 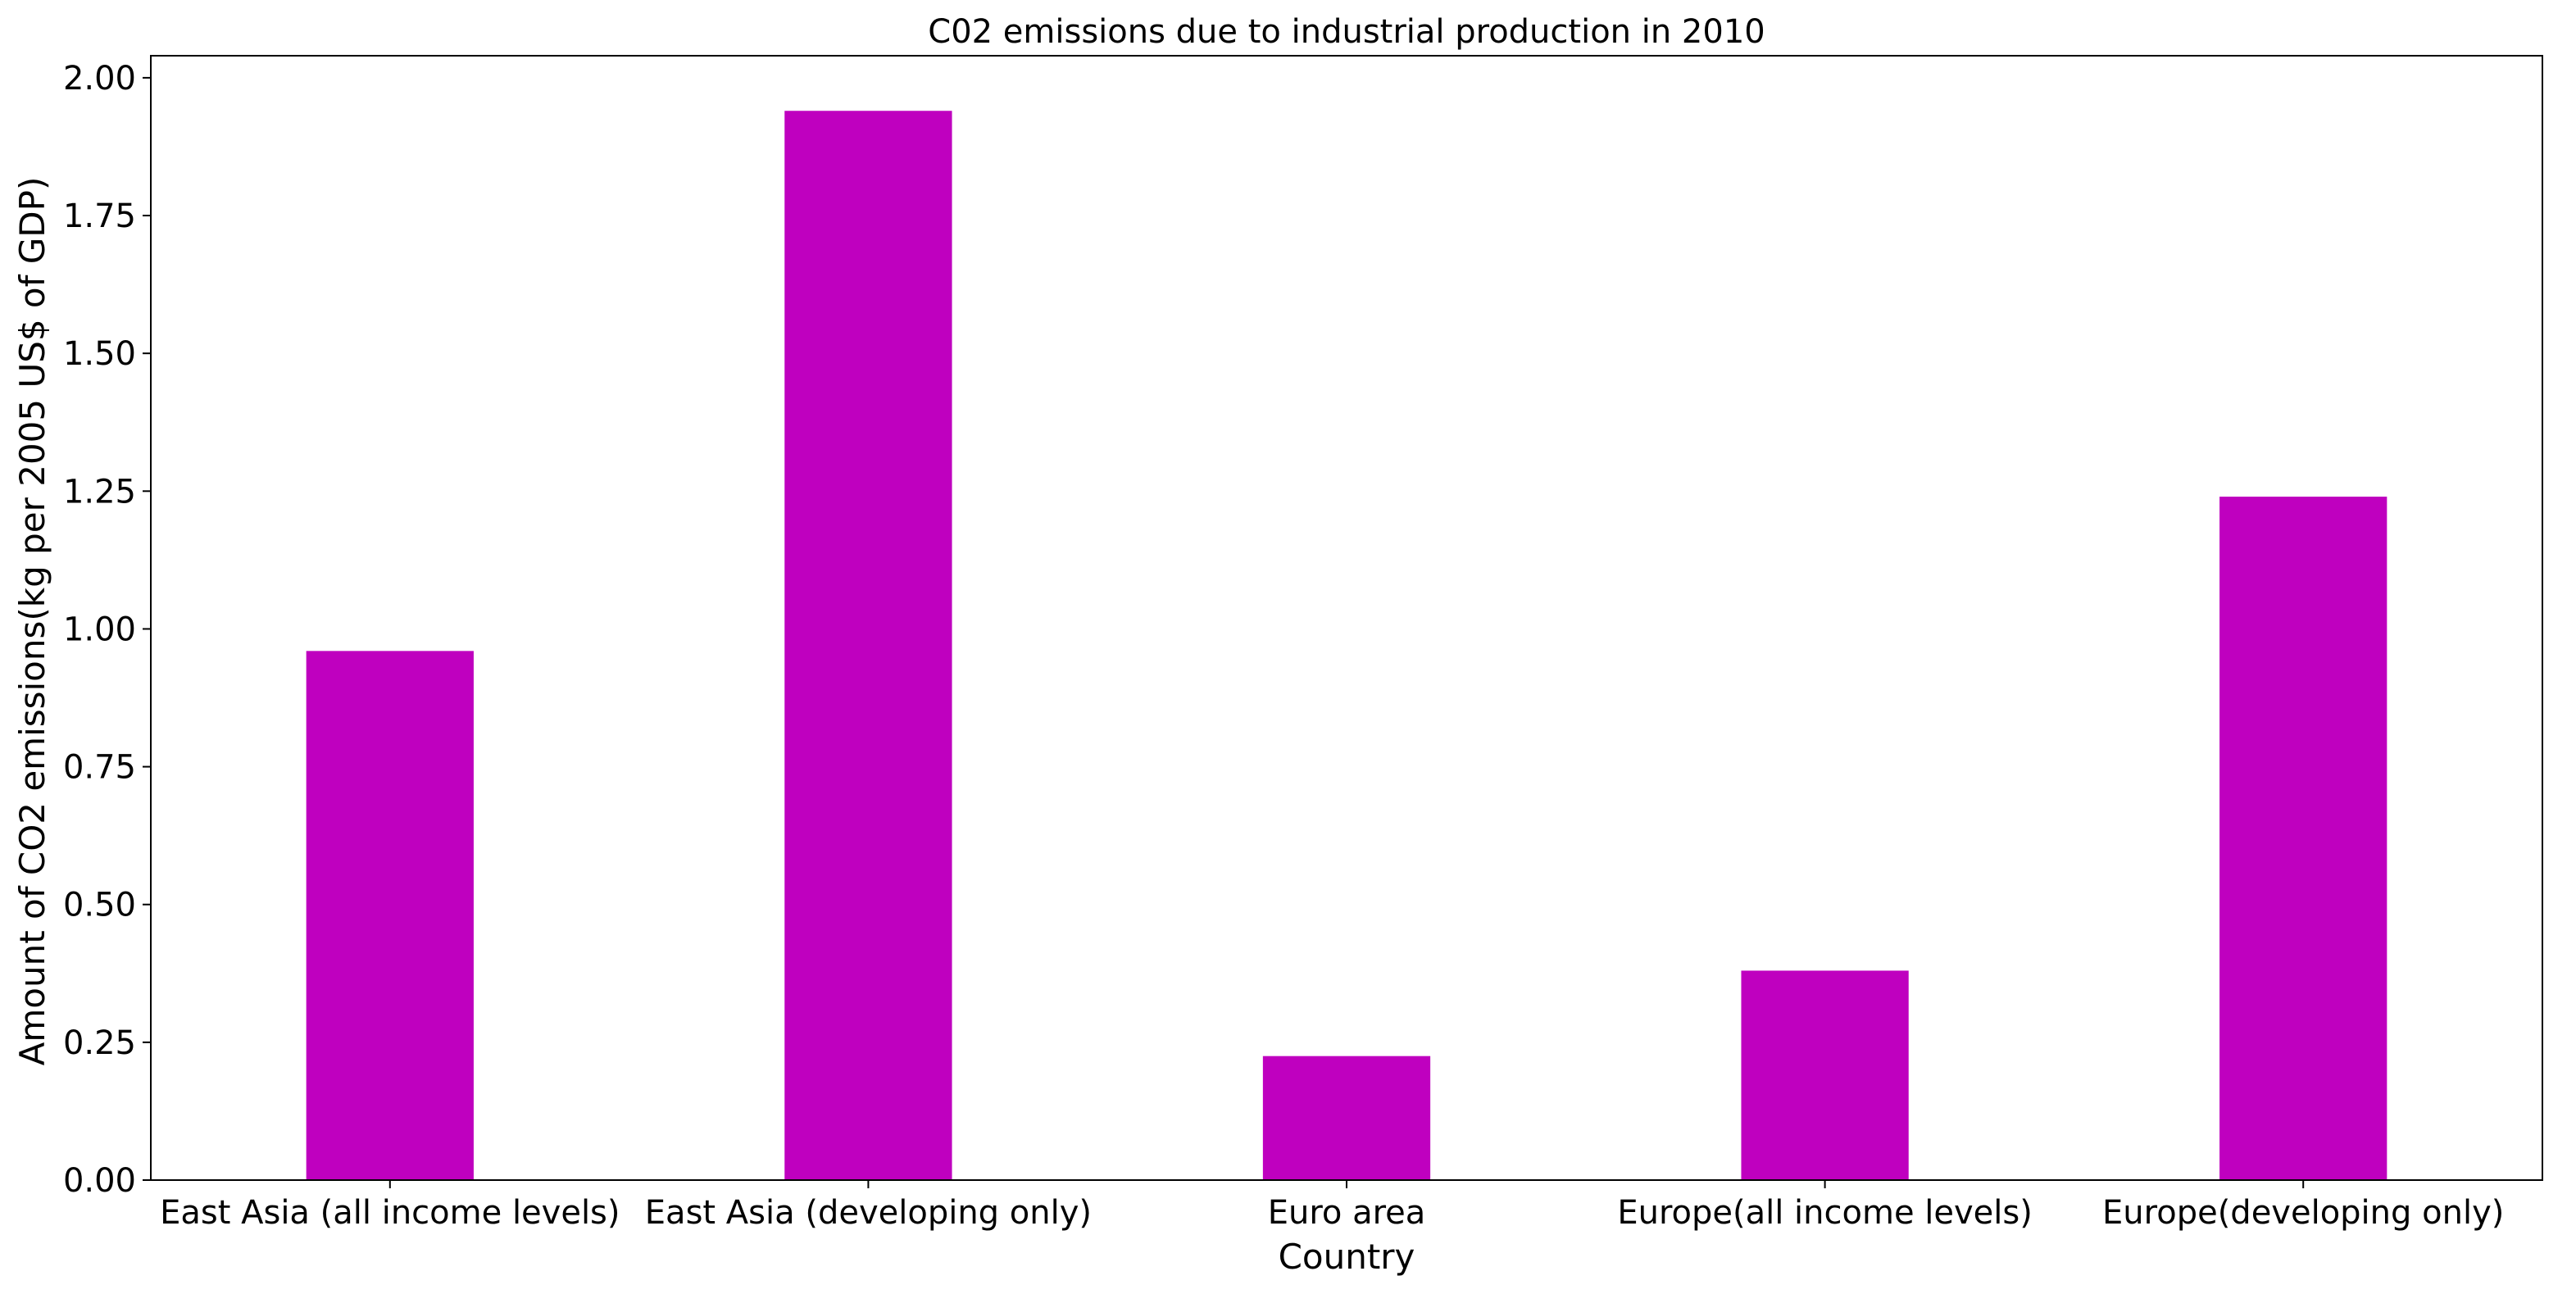 What do you see at coordinates (2303, 1213) in the screenshot?
I see `x-tick-label: Europe(developing only)` at bounding box center [2303, 1213].